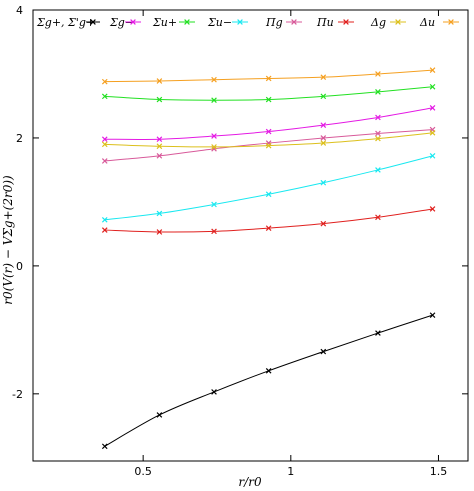 The image size is (474, 491). Describe the element at coordinates (388, 22) in the screenshot. I see `legend-item: Δg` at that location.